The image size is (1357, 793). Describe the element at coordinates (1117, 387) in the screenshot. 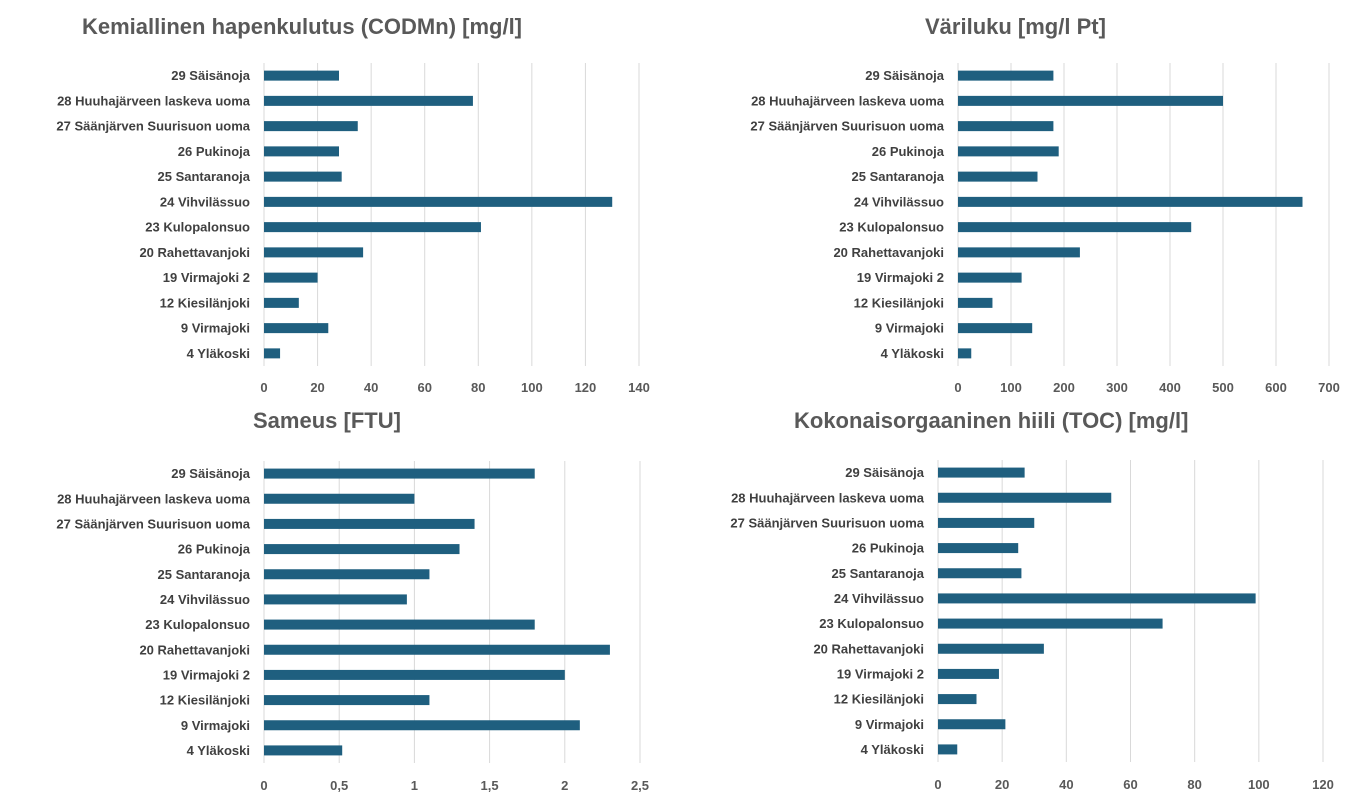

I see `tick-label: 300` at that location.